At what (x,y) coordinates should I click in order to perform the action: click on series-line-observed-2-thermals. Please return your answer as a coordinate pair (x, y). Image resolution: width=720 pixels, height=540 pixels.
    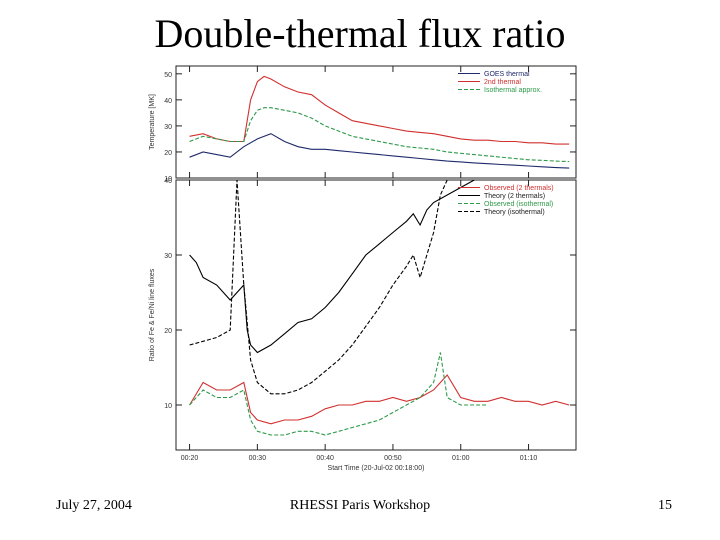
    Looking at the image, I should click on (379, 399).